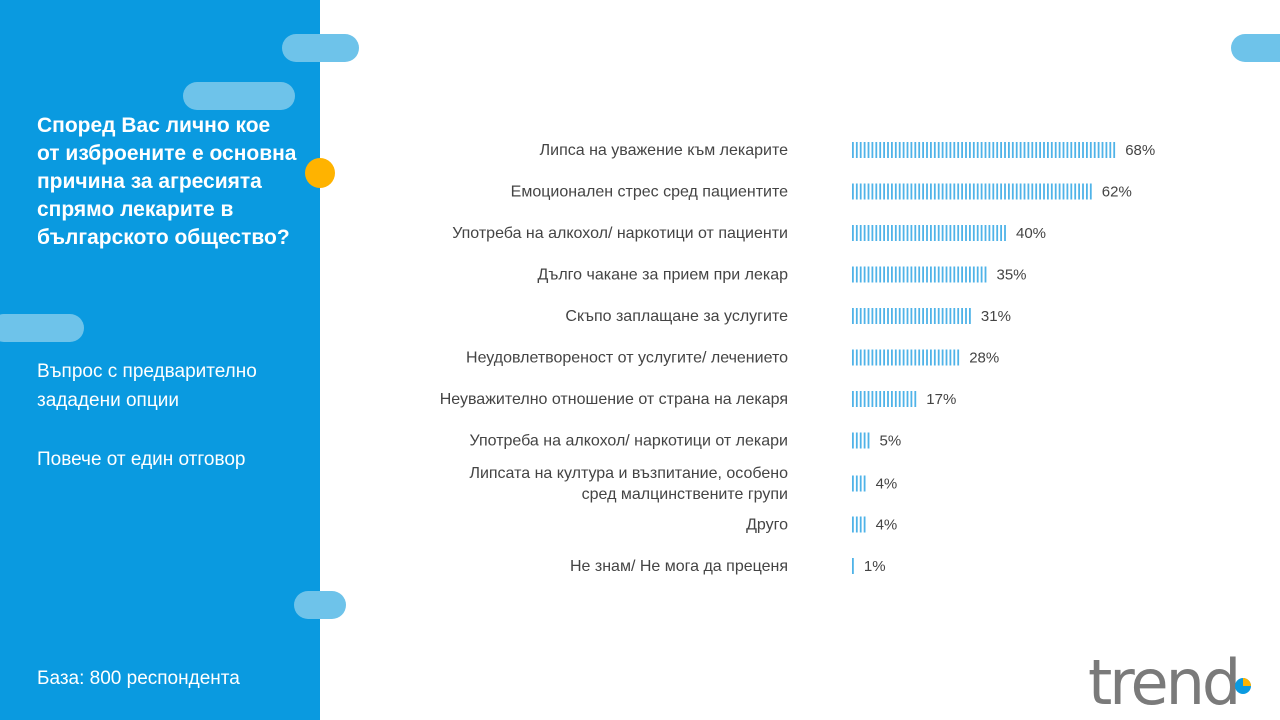 The image size is (1280, 720). Describe the element at coordinates (996, 316) in the screenshot. I see `value-label: 31%` at that location.